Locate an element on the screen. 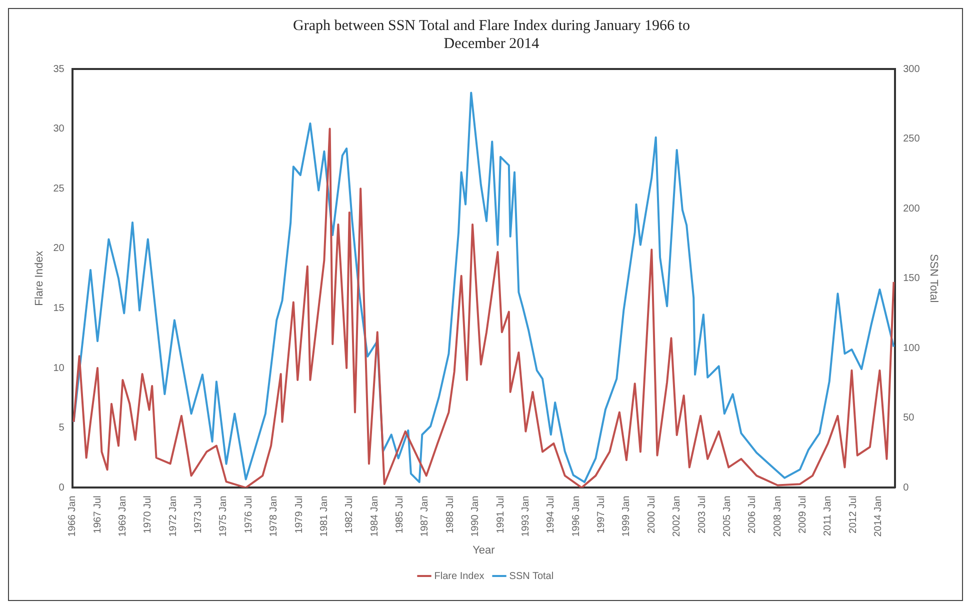 This screenshot has width=973, height=611. x-tick-label: 1973 Jul is located at coordinates (198, 515).